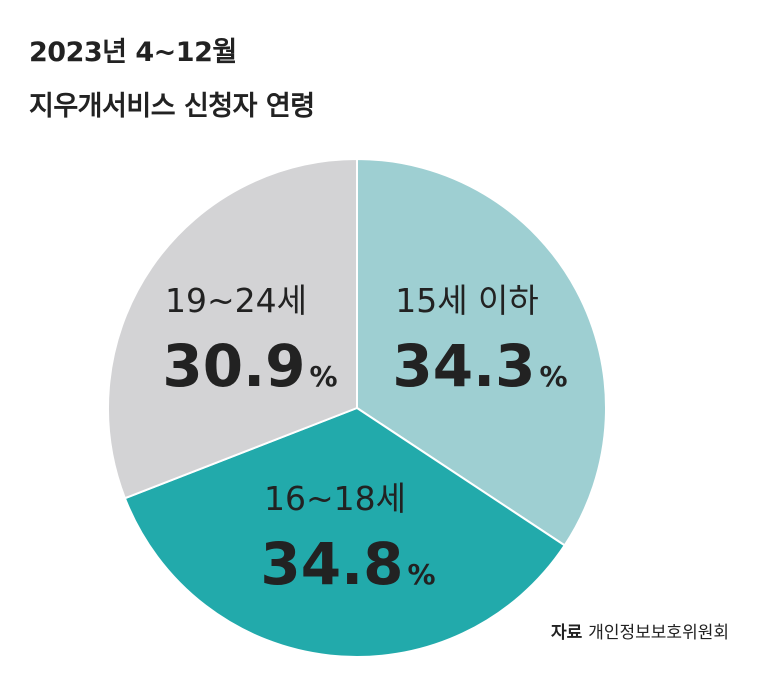 The width and height of the screenshot is (757, 689). I want to click on chart-title-line2: 지우개서비스 신청자 연령, so click(172, 106).